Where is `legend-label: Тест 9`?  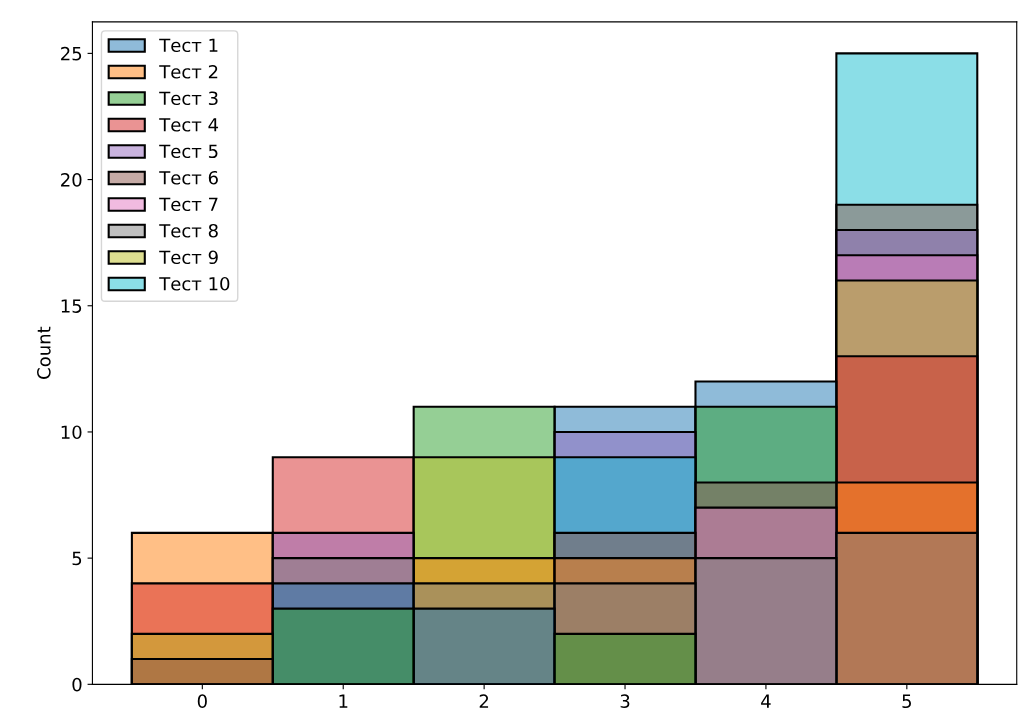 legend-label: Тест 9 is located at coordinates (188, 257).